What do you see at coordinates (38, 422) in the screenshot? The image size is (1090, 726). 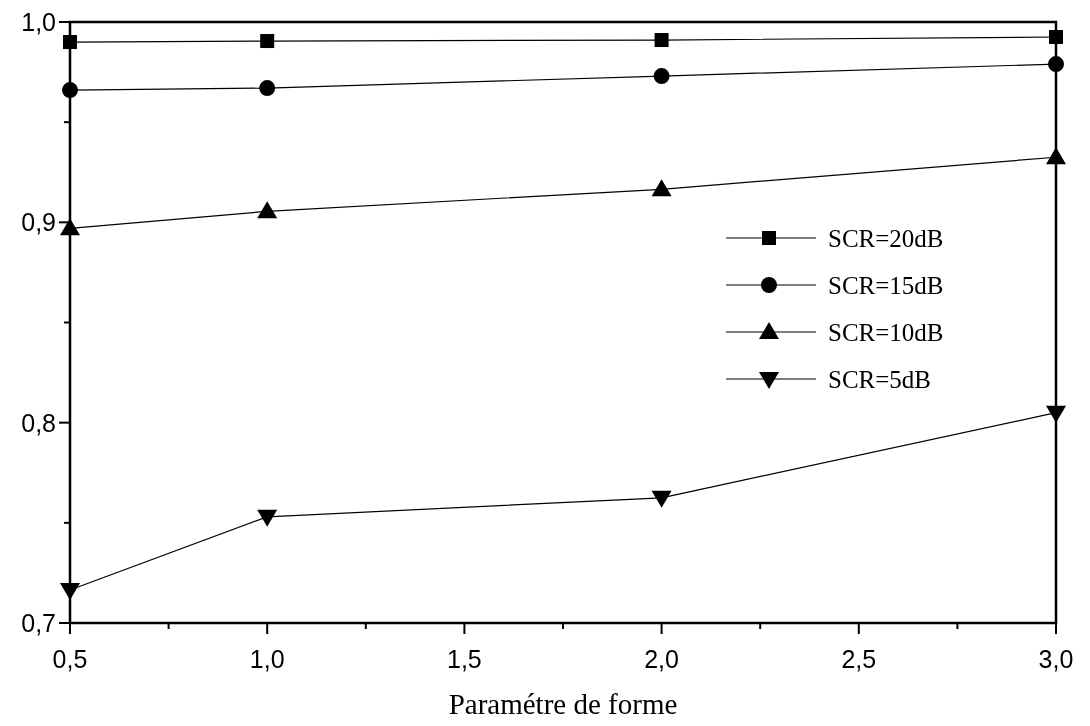 I see `y-tick-label: 0,8` at bounding box center [38, 422].